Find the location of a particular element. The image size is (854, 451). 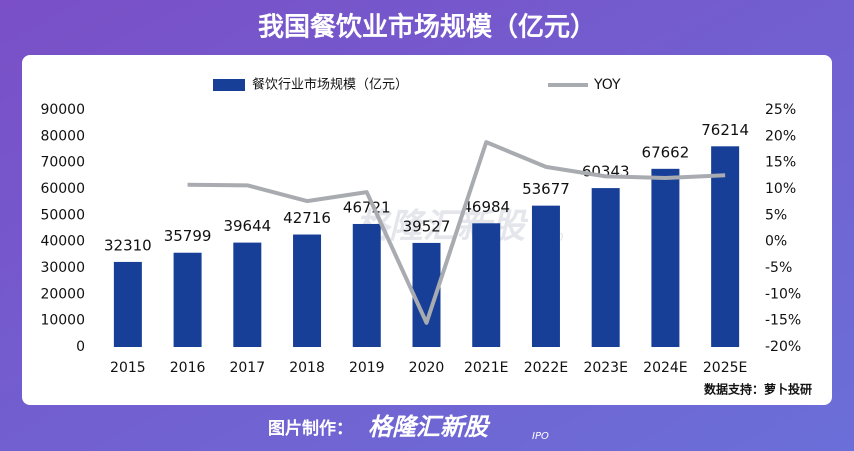

x-tick-label: 2021E is located at coordinates (486, 368).